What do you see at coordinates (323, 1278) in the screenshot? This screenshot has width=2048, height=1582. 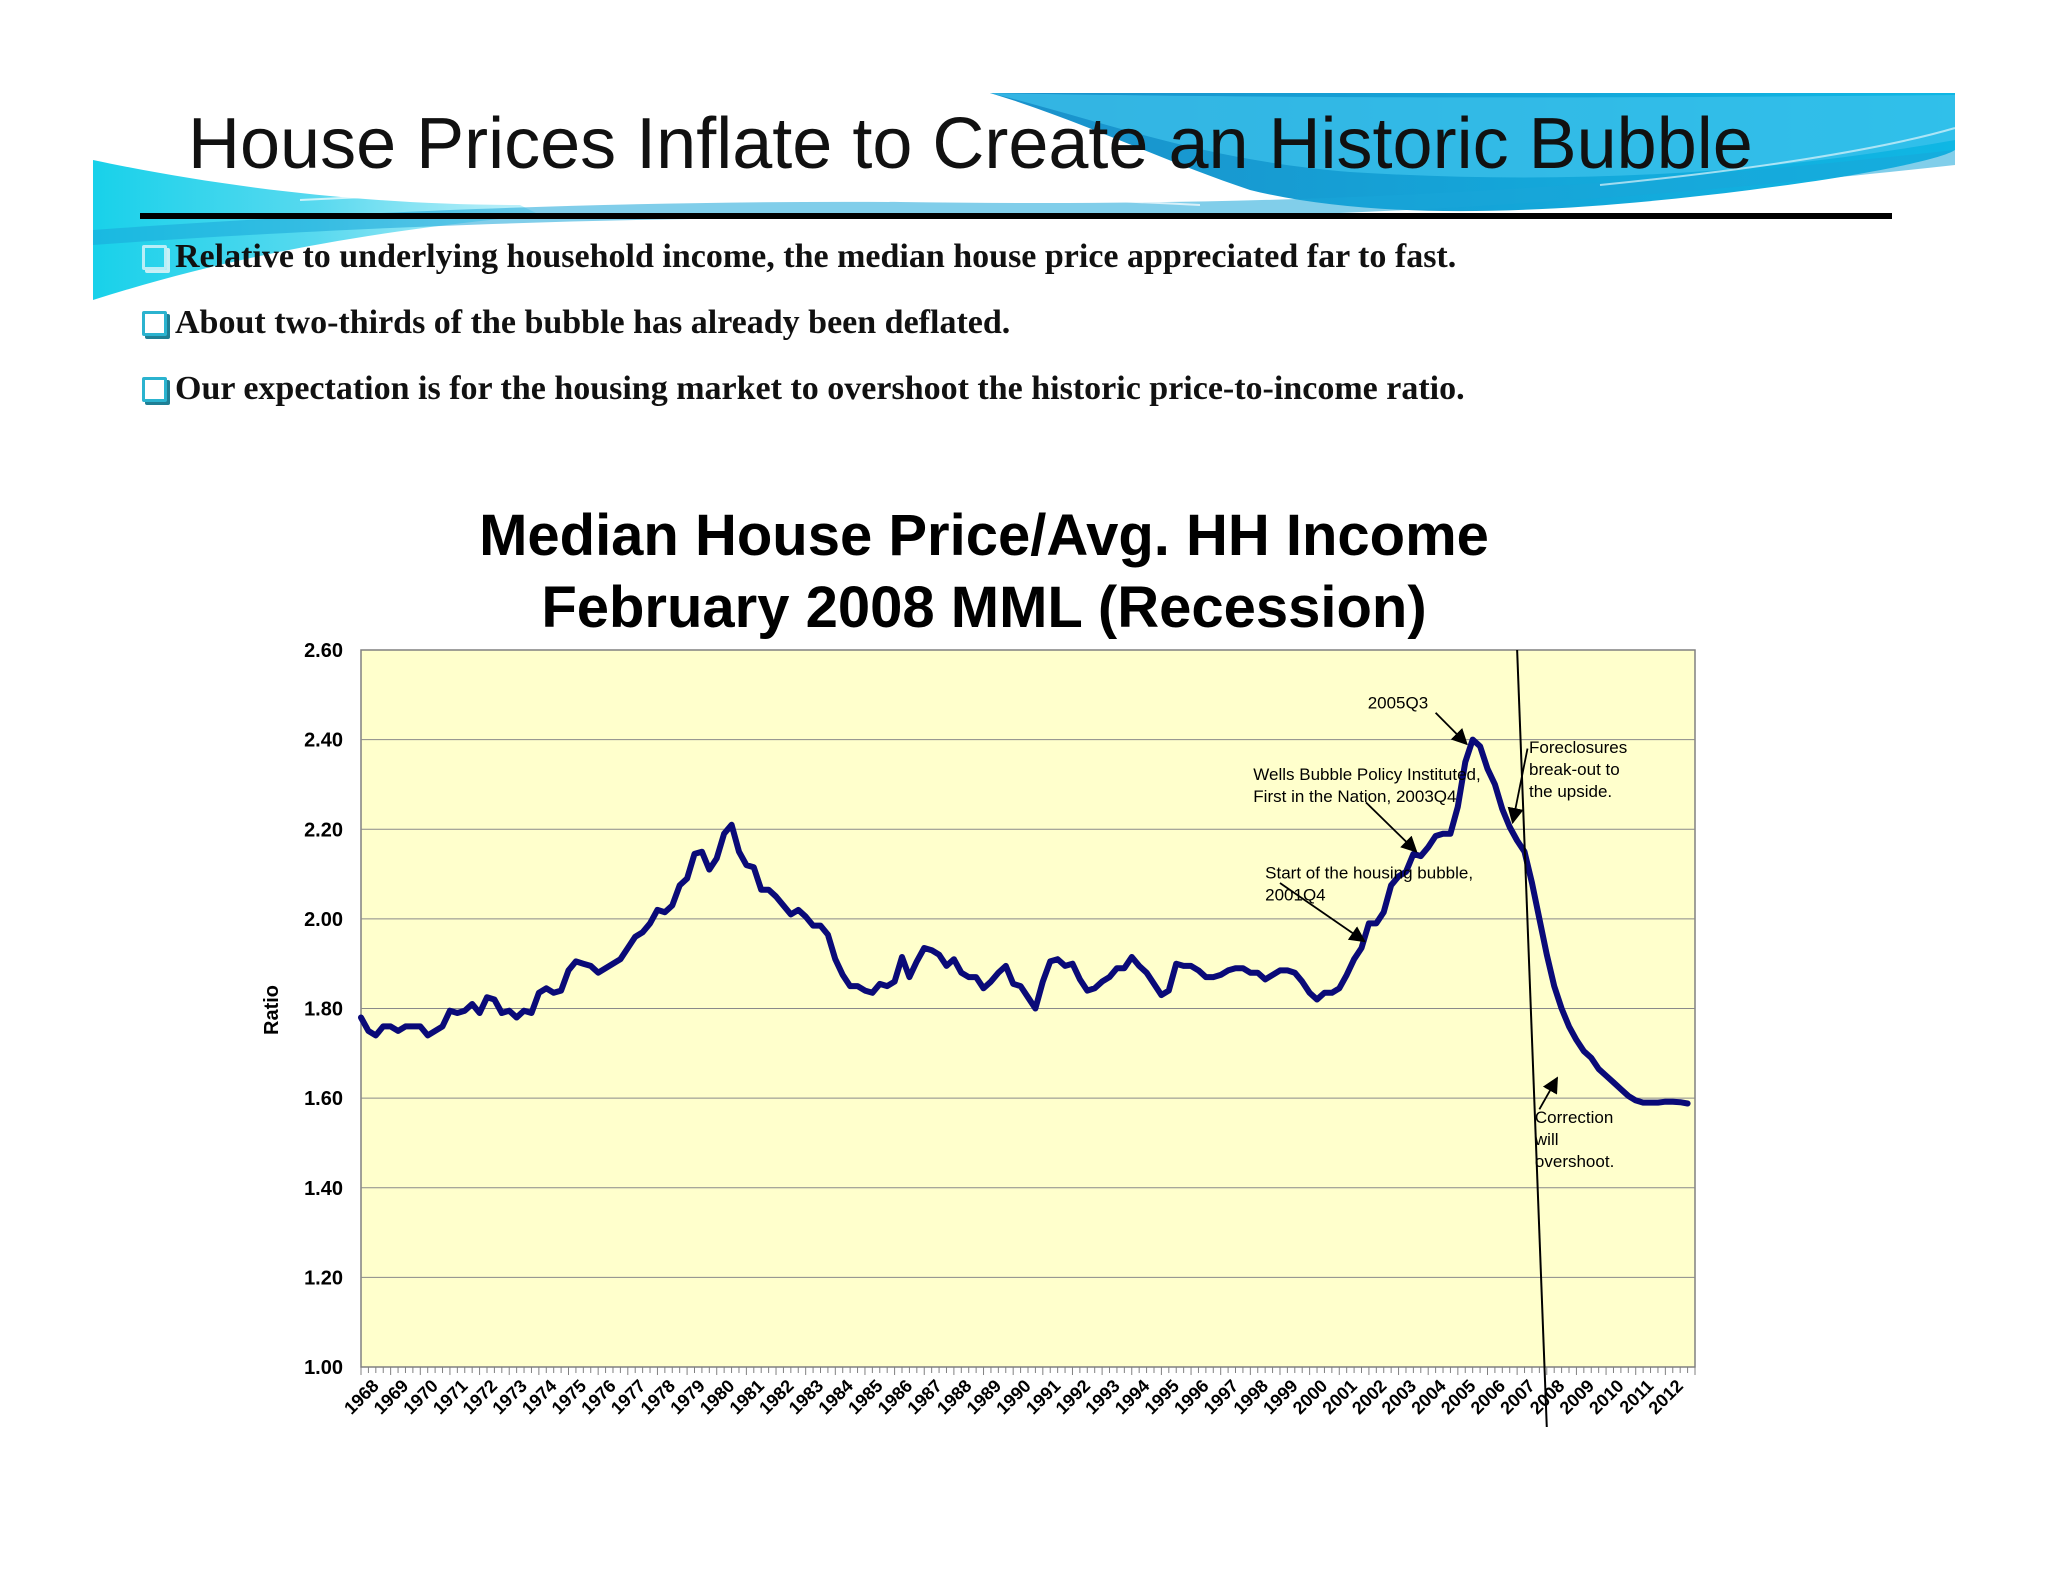 I see `y-tick-label: 1.20` at bounding box center [323, 1278].